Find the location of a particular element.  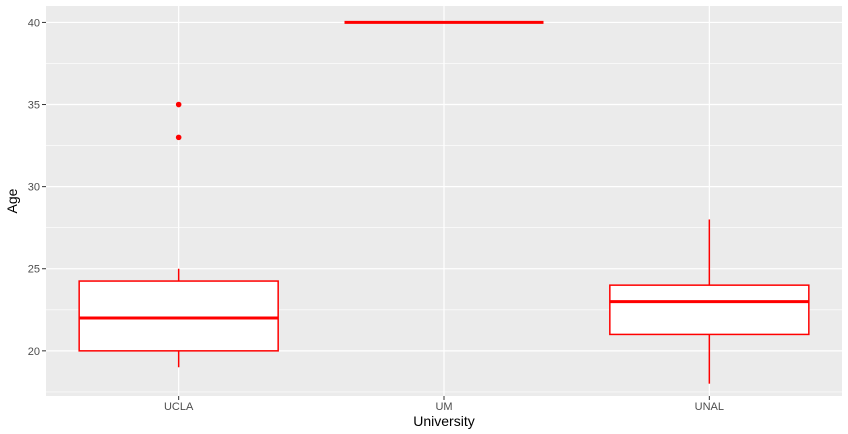

y-tick-label: 25 is located at coordinates (34, 270).